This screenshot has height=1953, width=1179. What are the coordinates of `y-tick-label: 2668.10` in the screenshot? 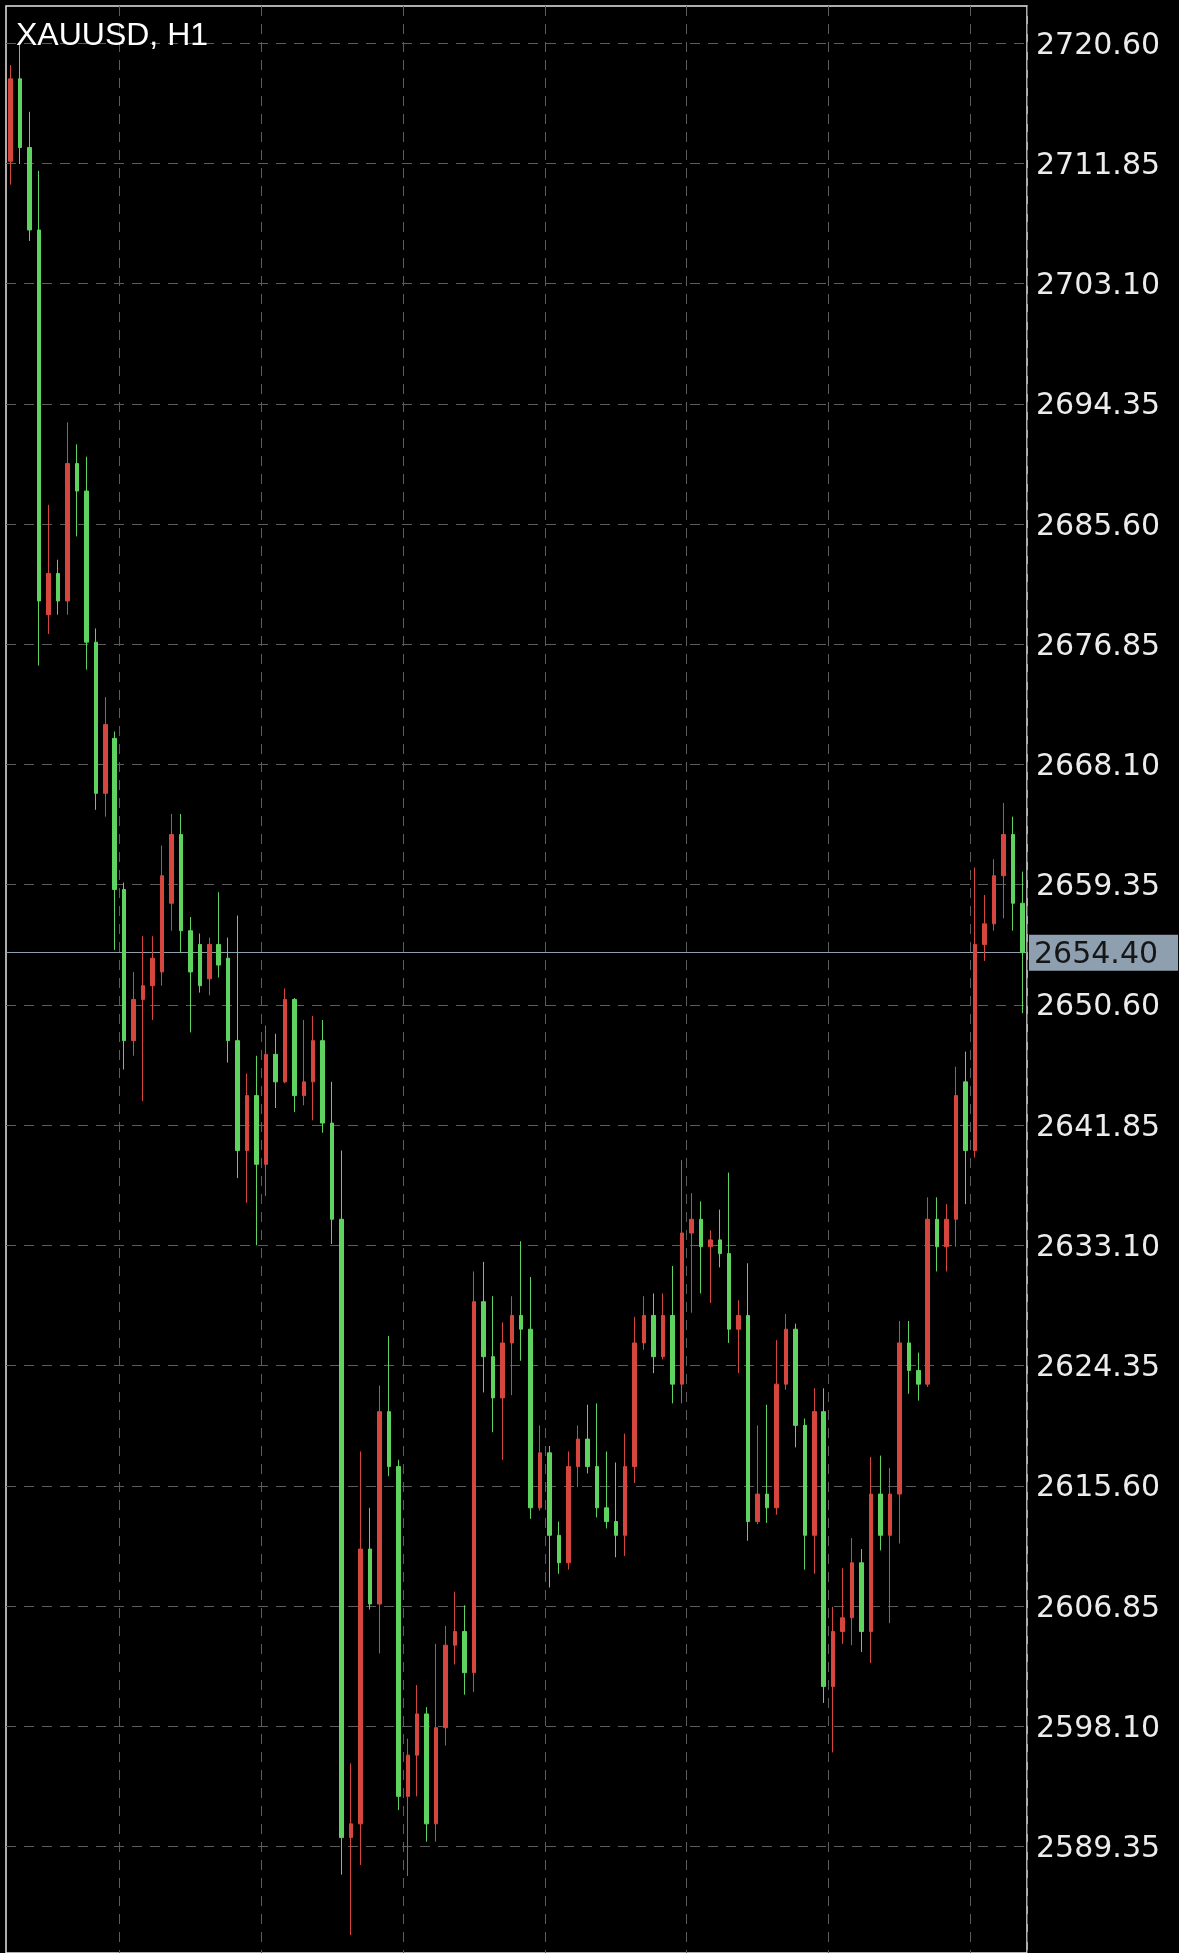 It's located at (1098, 764).